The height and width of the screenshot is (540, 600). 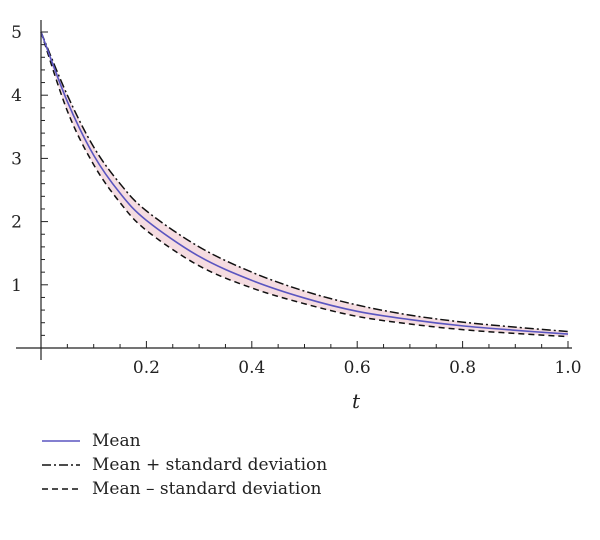 What do you see at coordinates (357, 368) in the screenshot?
I see `x-tick-label: 0.6` at bounding box center [357, 368].